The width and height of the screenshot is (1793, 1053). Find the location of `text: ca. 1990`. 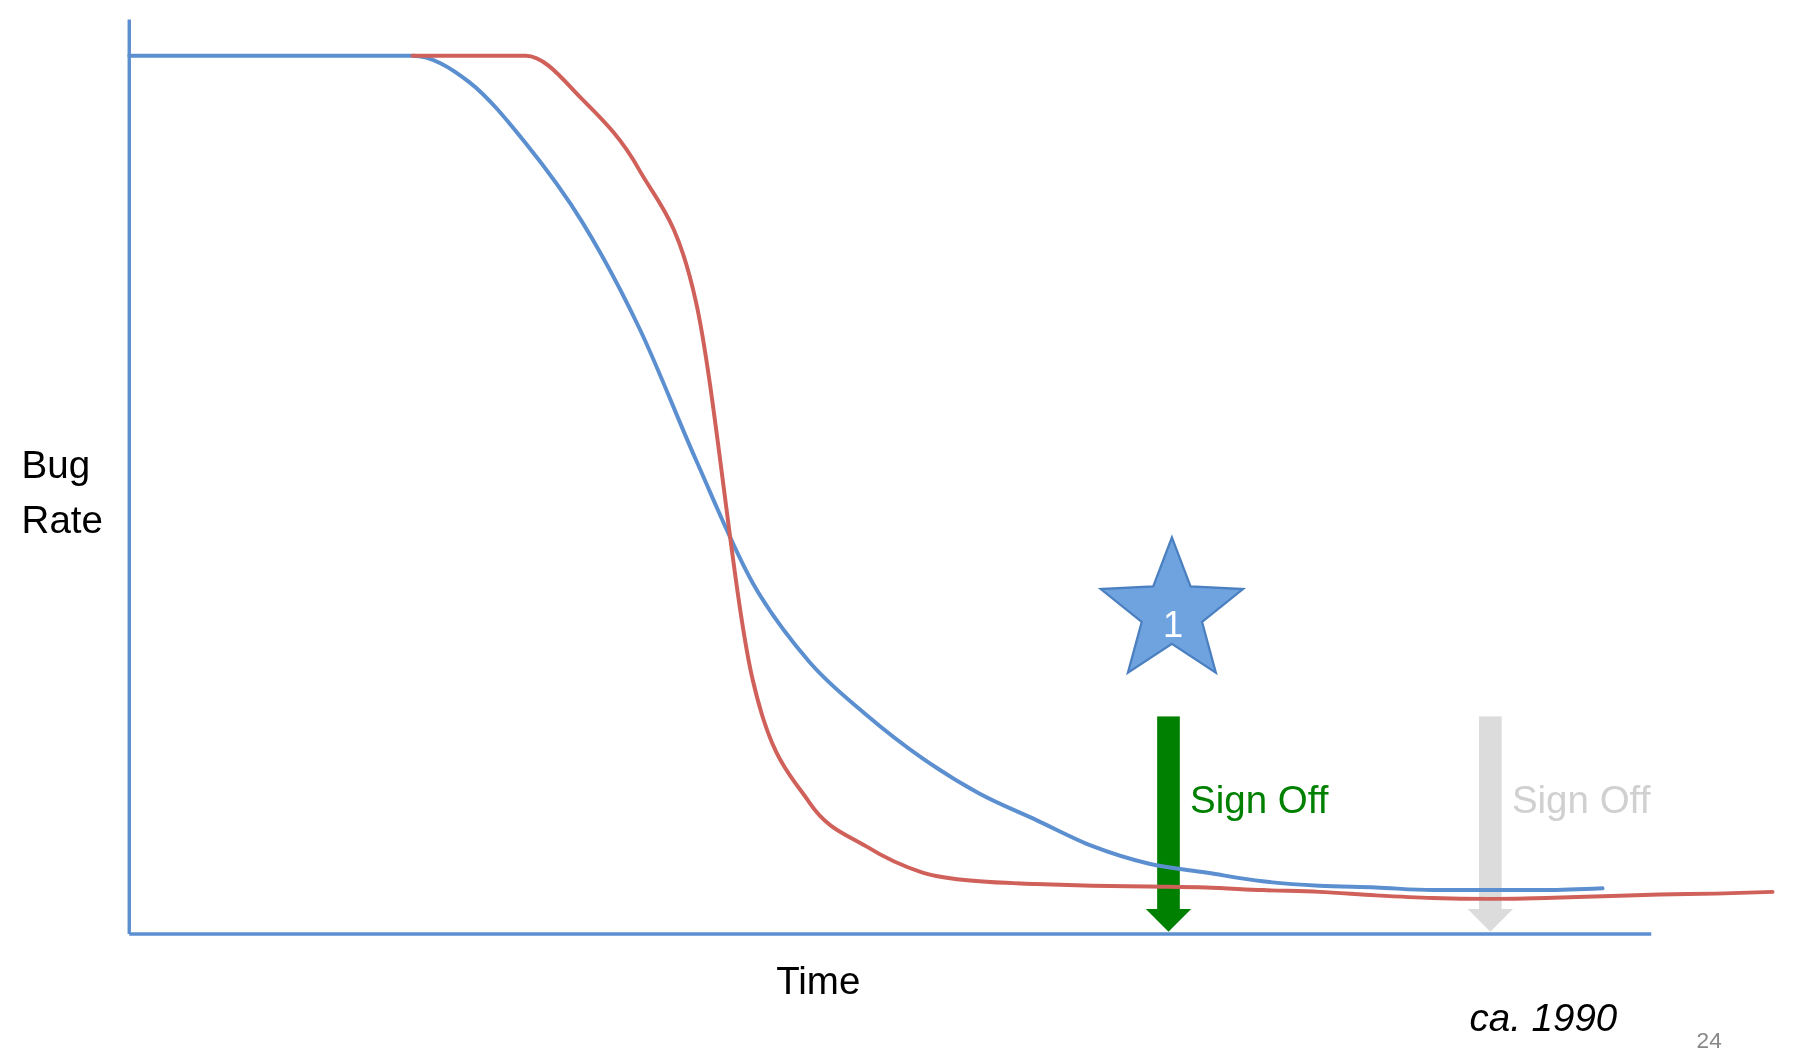

text: ca. 1990 is located at coordinates (1543, 1018).